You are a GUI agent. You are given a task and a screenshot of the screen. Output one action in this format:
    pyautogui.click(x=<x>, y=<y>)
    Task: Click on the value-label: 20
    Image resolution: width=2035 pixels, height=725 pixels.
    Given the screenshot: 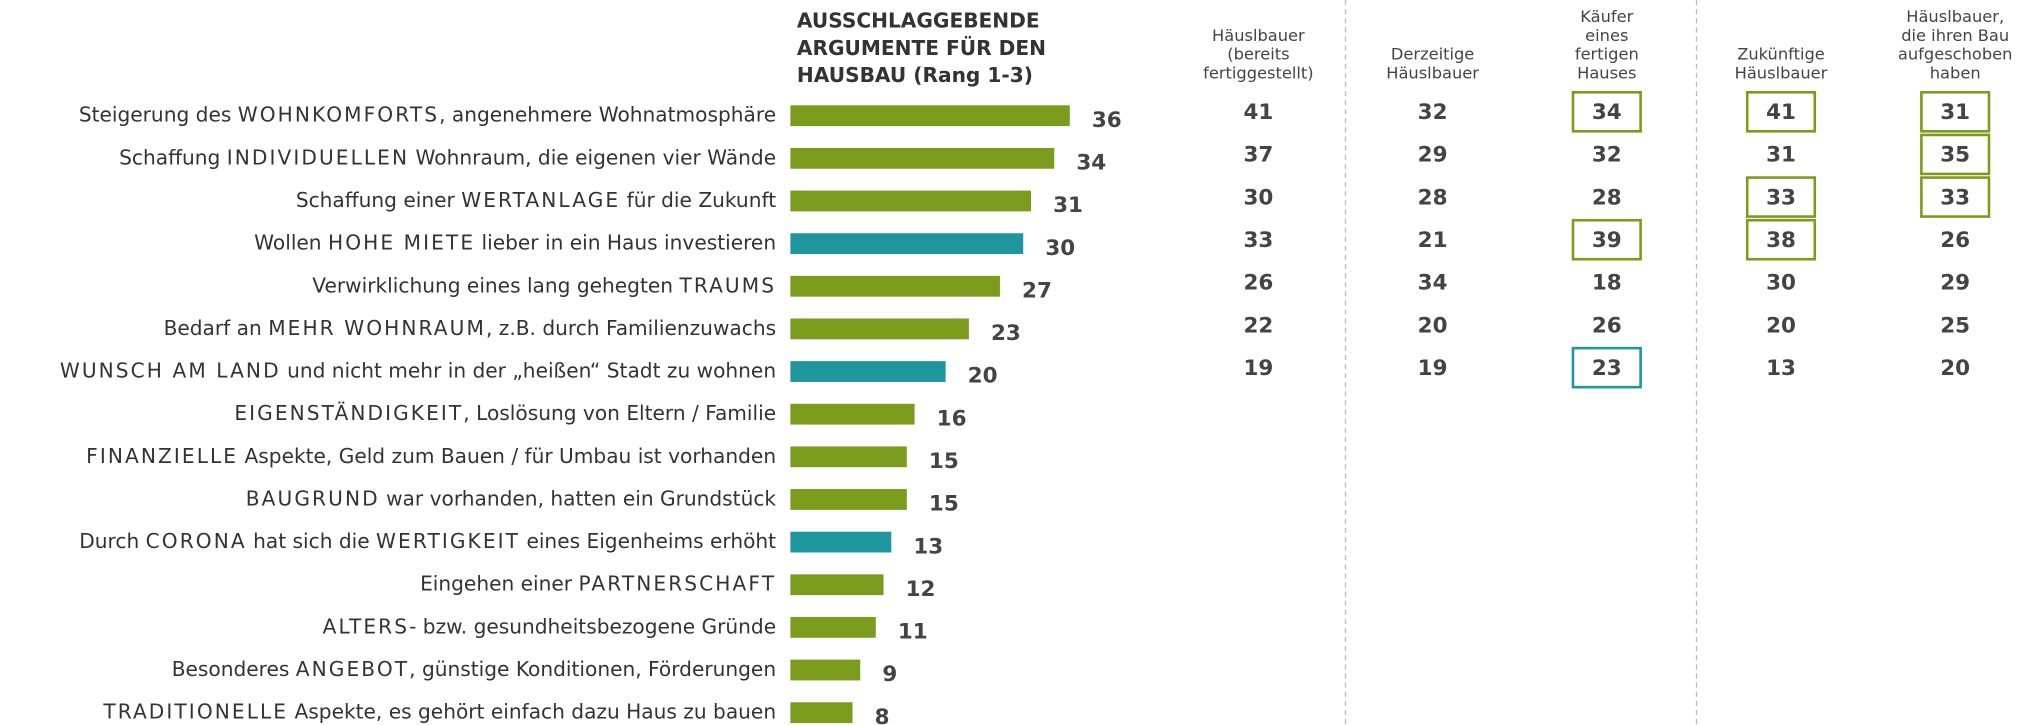 What is the action you would take?
    pyautogui.click(x=983, y=376)
    